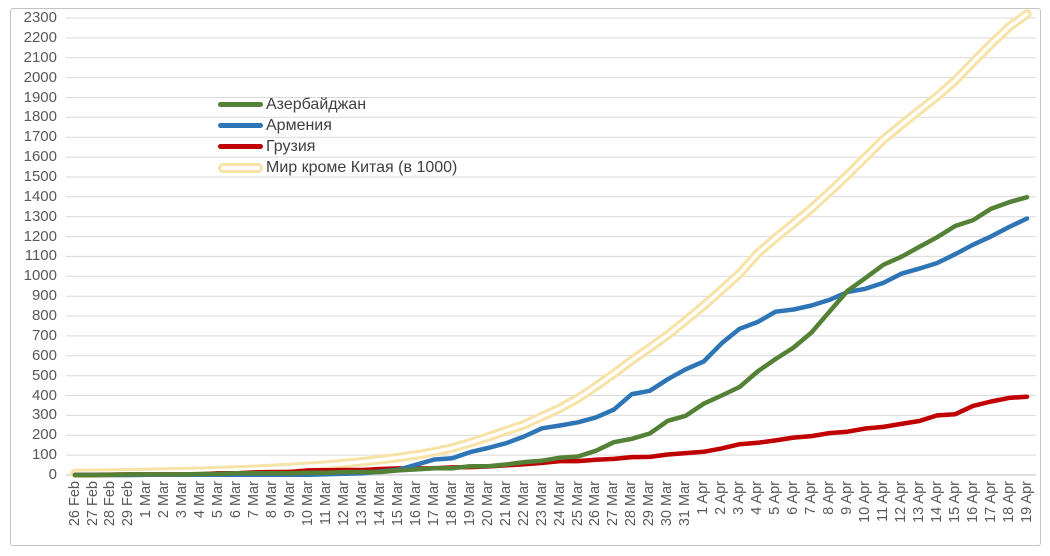  What do you see at coordinates (433, 504) in the screenshot?
I see `x-axis-tick-label: 17 Mar` at bounding box center [433, 504].